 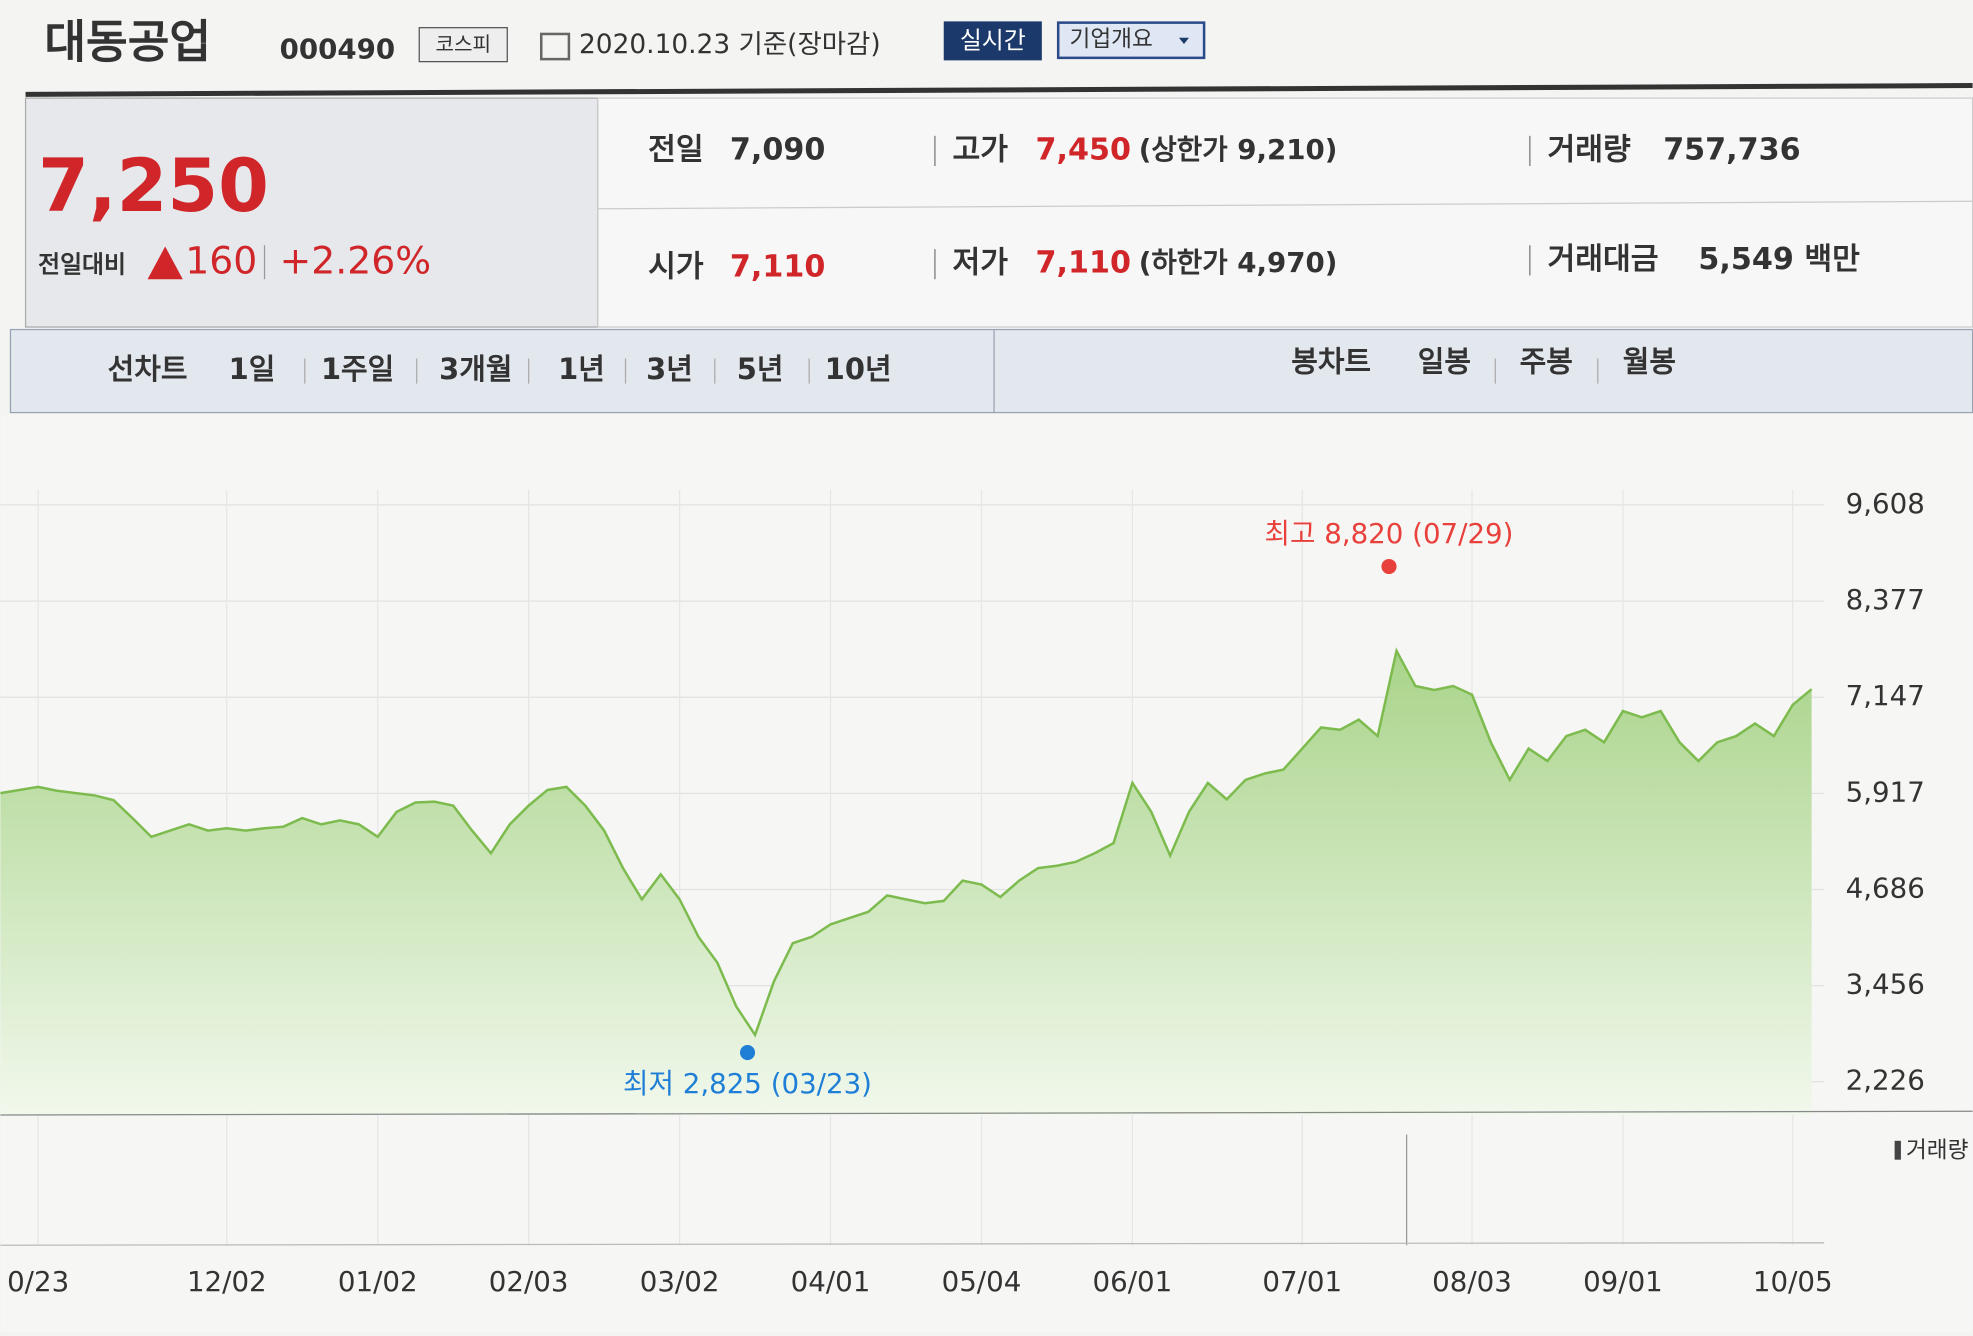 What do you see at coordinates (1238, 262) in the screenshot?
I see `stat-note: (하한가 4,970)` at bounding box center [1238, 262].